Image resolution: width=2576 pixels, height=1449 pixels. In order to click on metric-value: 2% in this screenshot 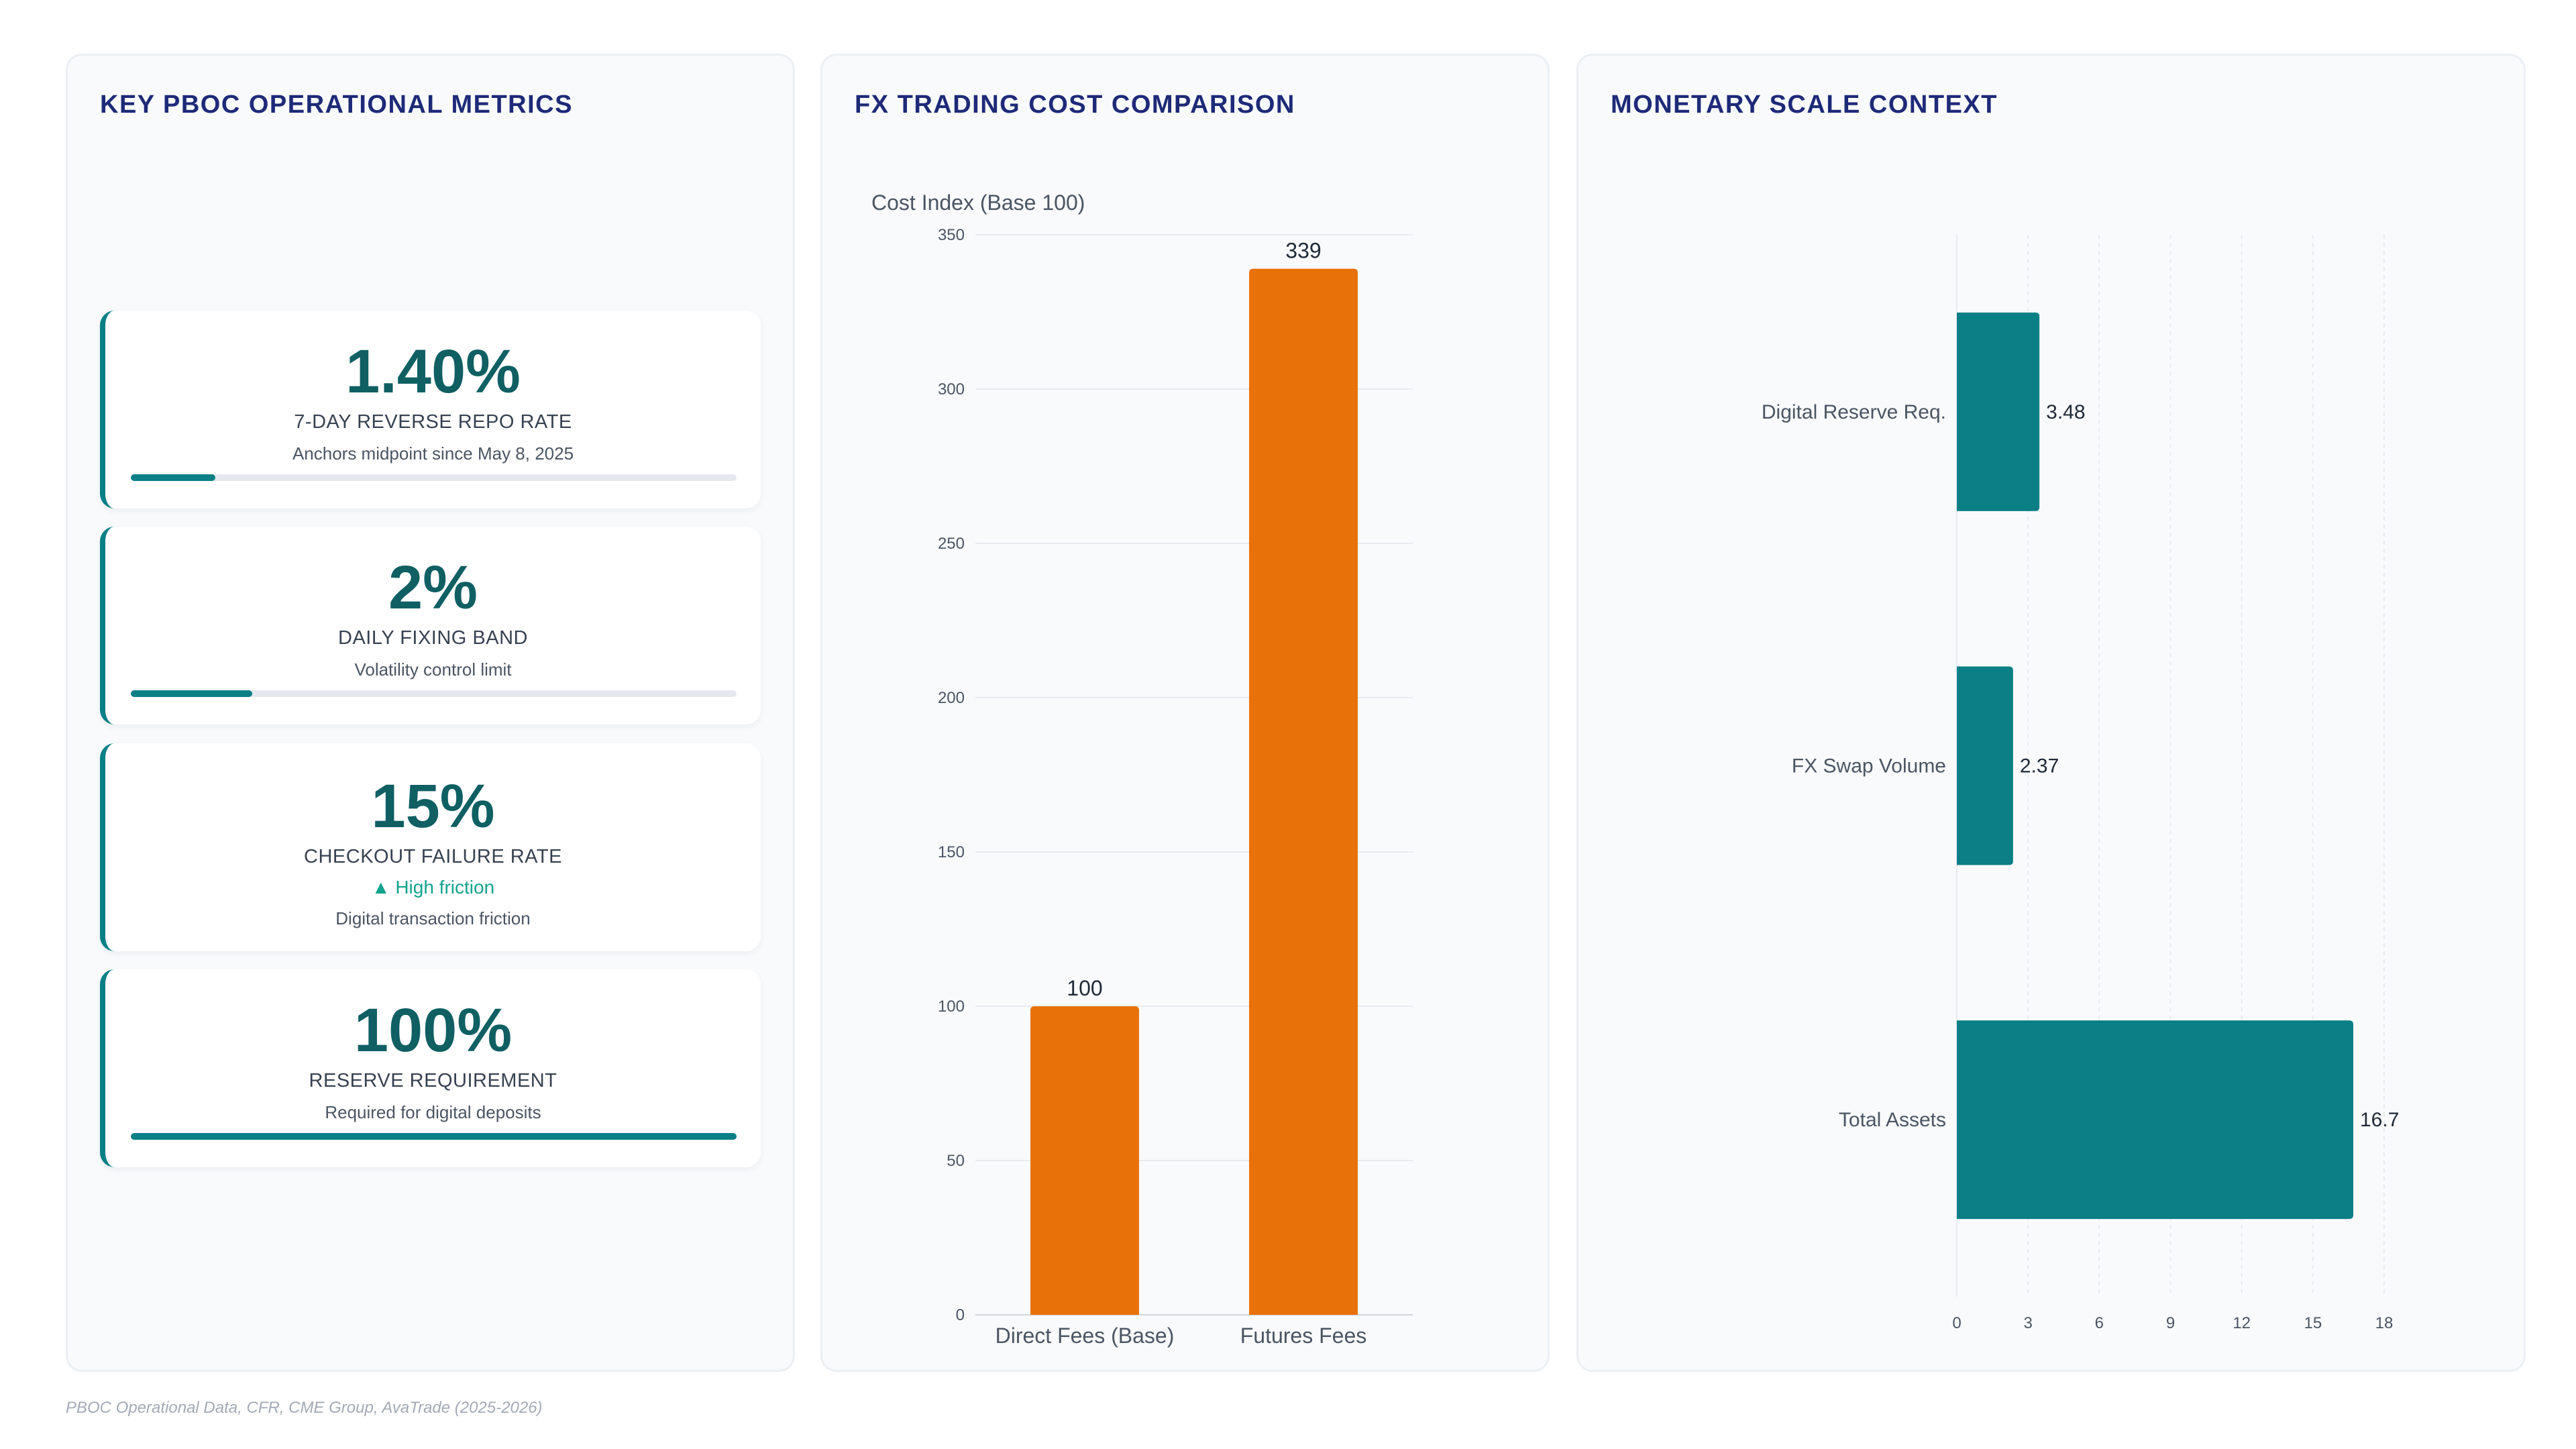, I will do `click(433, 587)`.